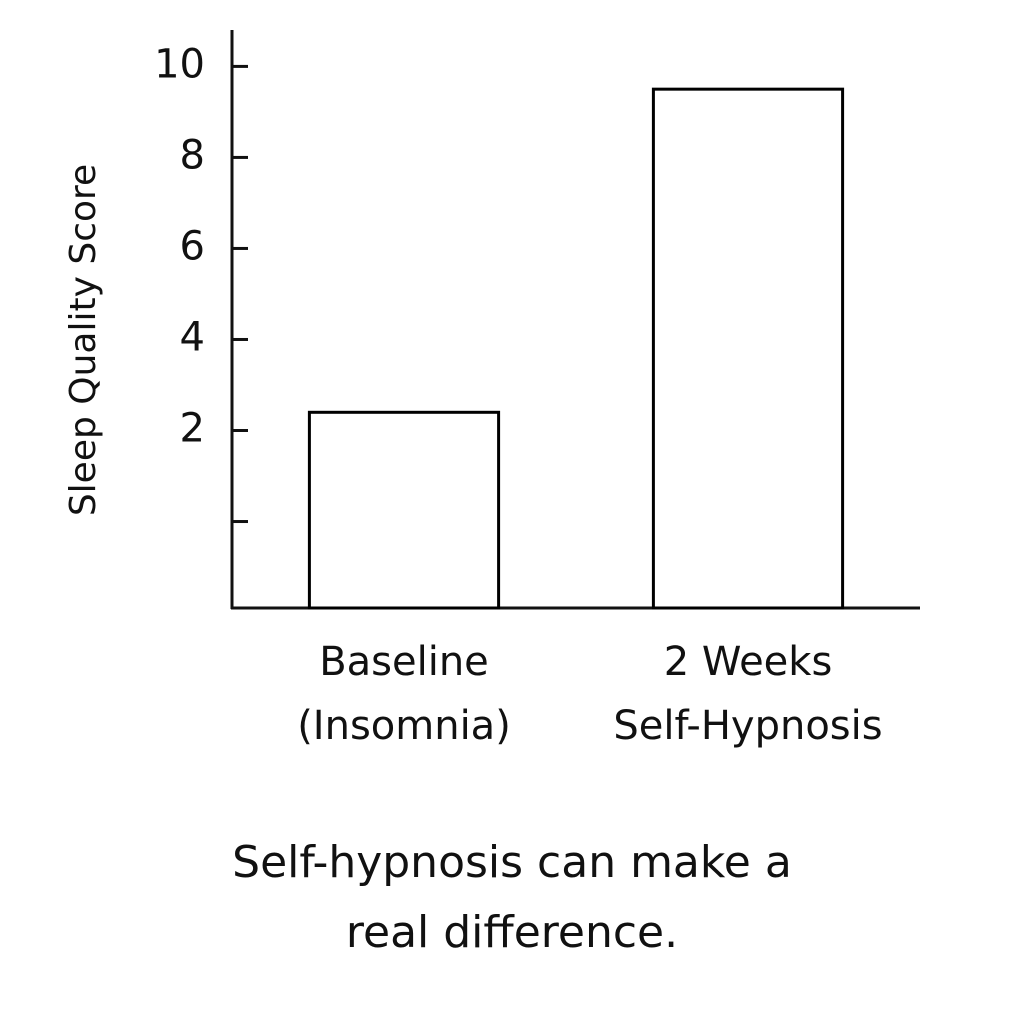 This screenshot has height=1024, width=1024. I want to click on y-tick-label: 4, so click(192, 337).